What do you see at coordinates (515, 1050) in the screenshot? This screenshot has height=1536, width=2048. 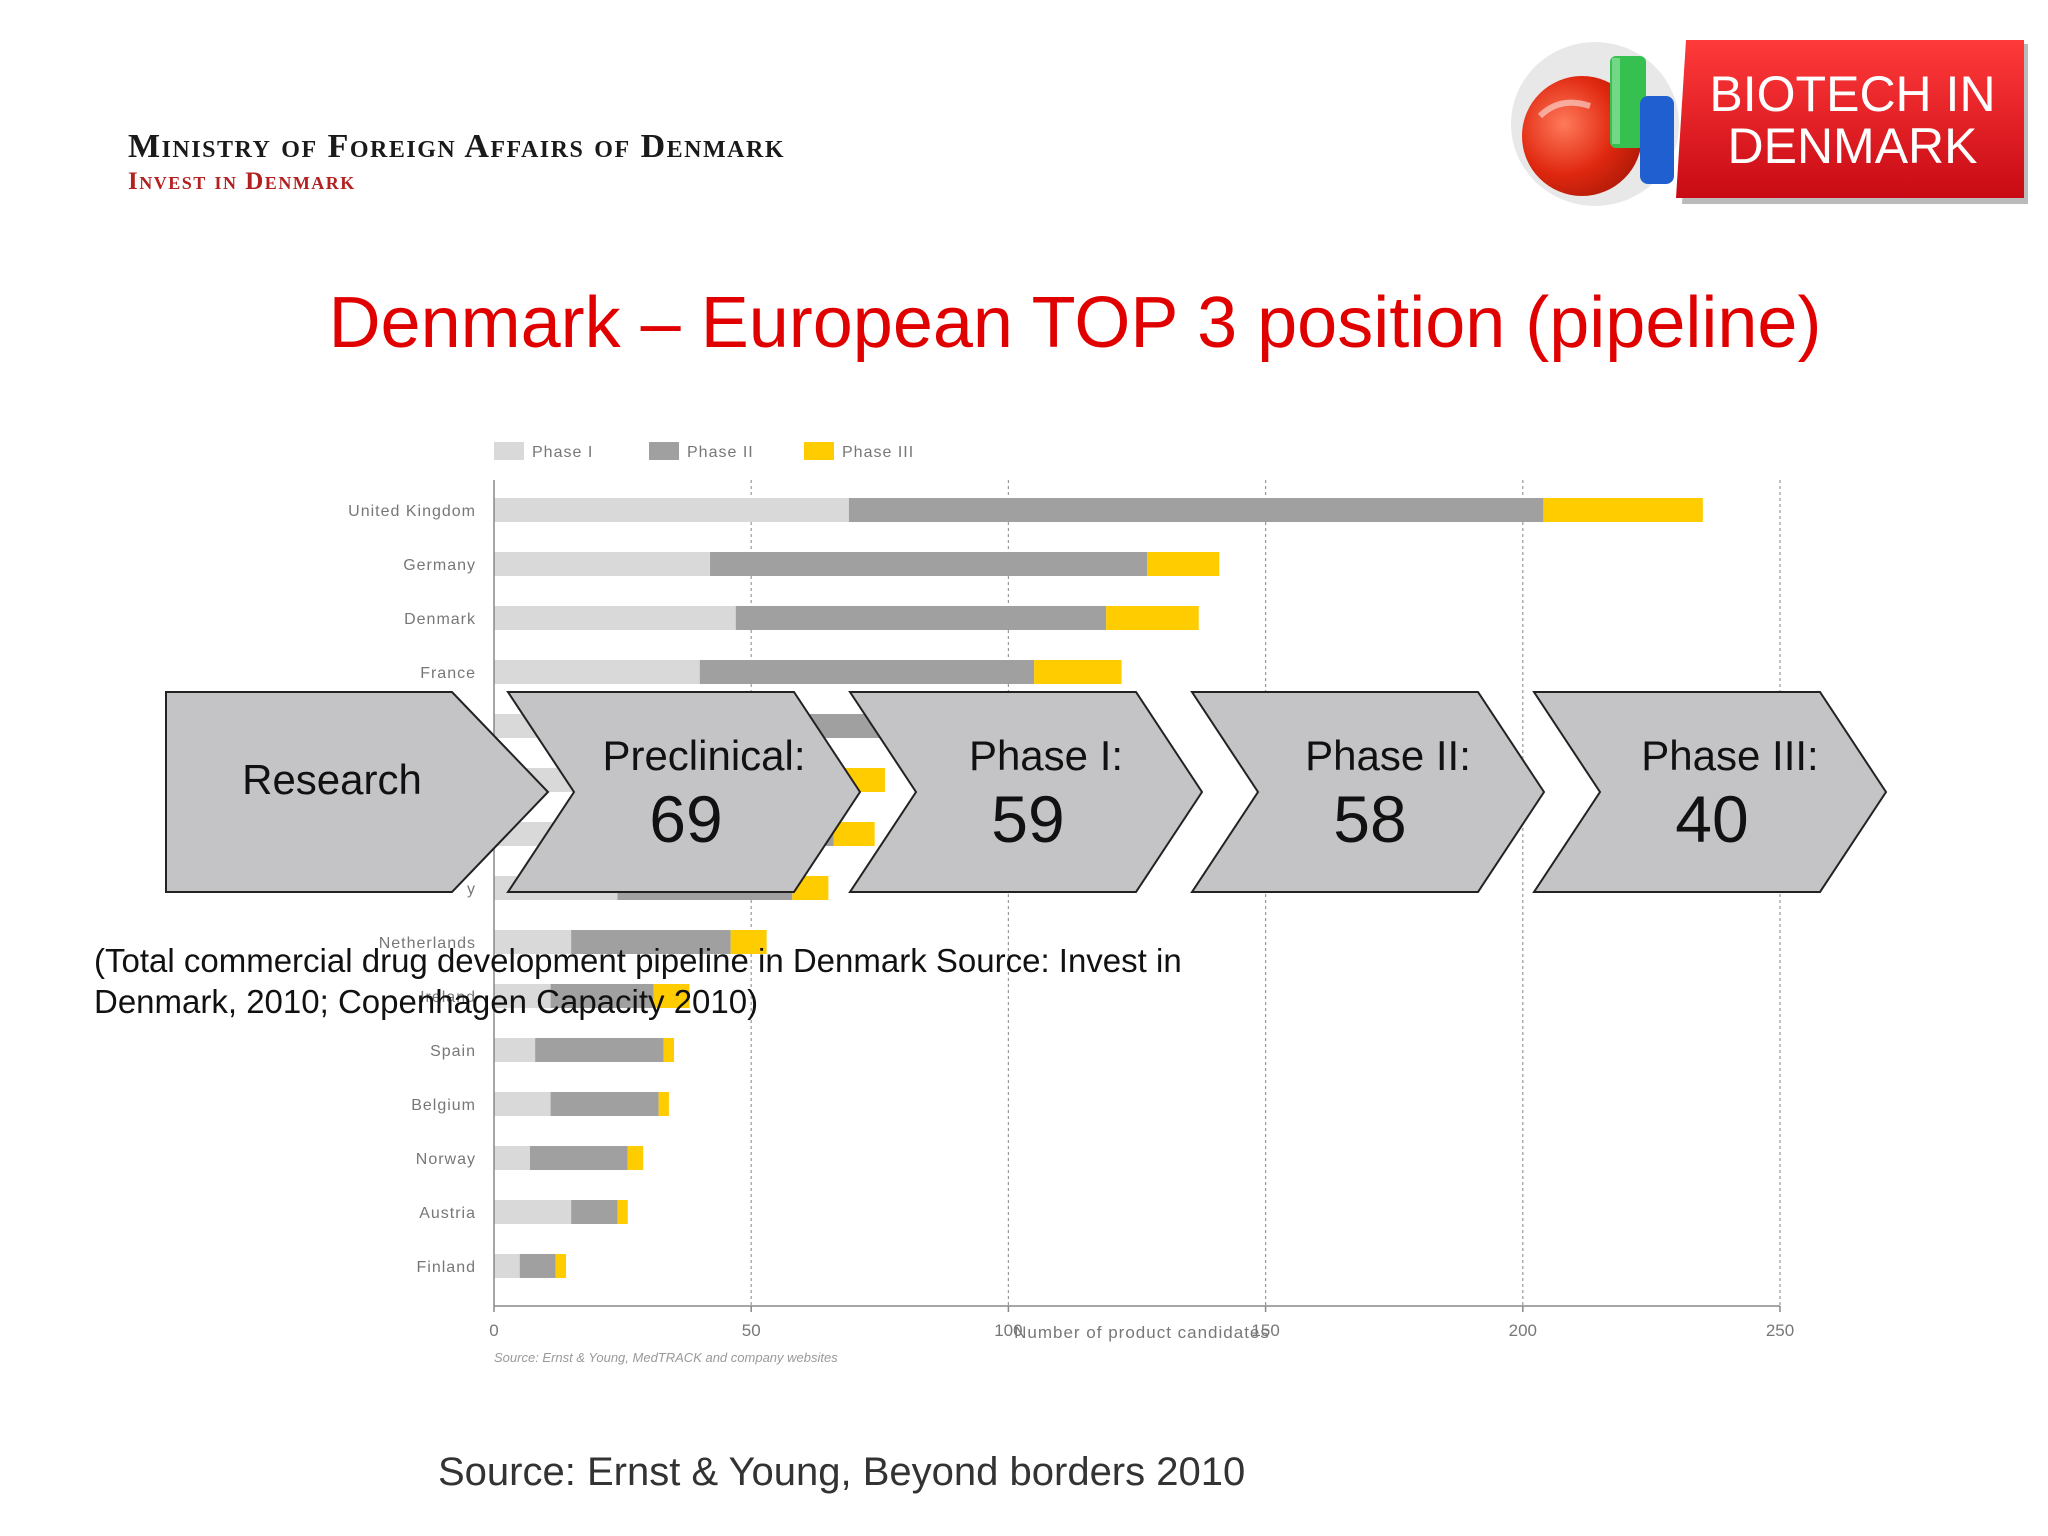 I see `bar-spain-phase-i` at bounding box center [515, 1050].